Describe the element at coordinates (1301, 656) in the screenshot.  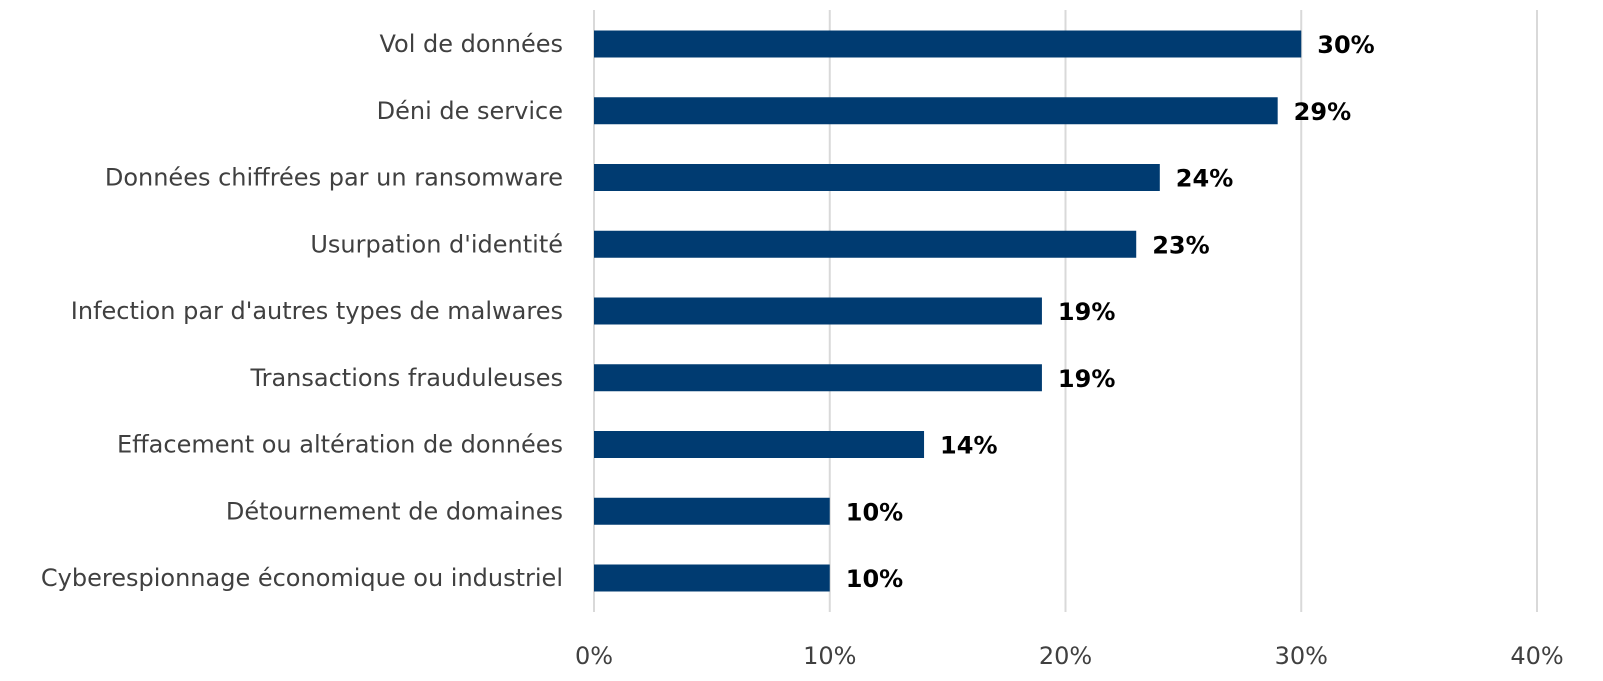
I see `x-tick-label: 30%` at that location.